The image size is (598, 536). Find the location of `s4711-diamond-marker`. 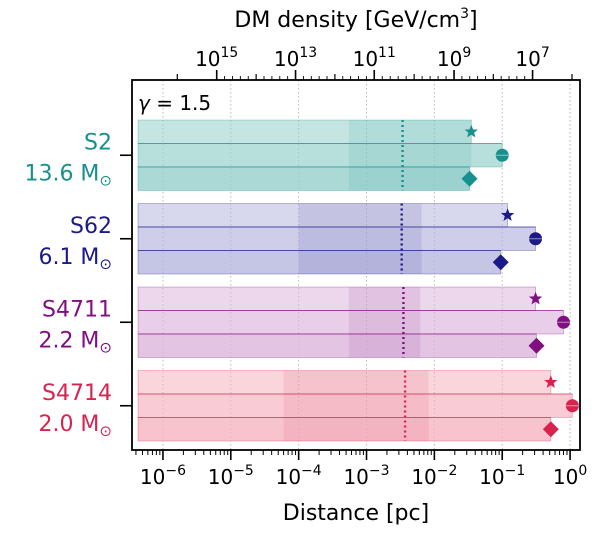

s4711-diamond-marker is located at coordinates (536, 345).